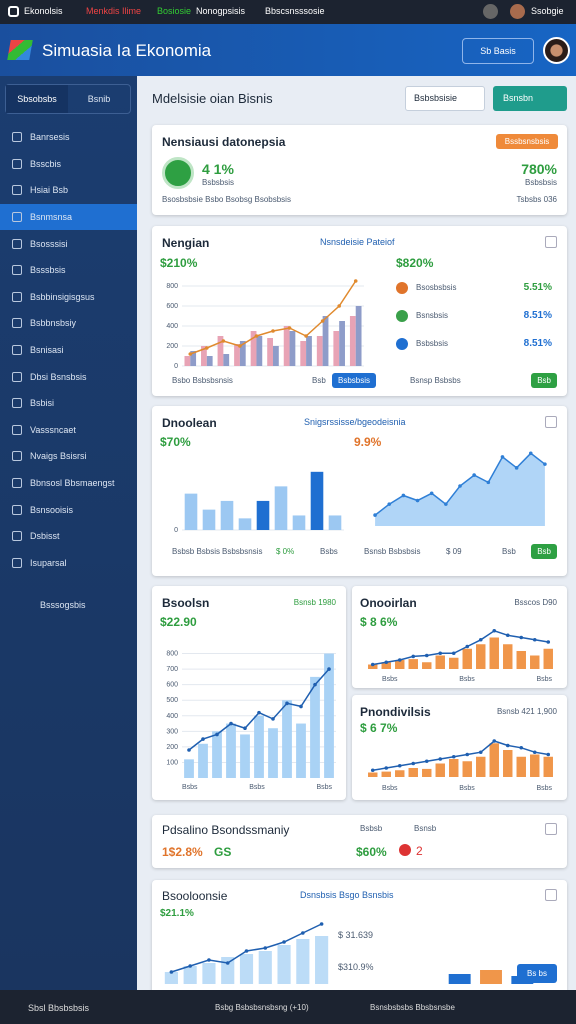  Describe the element at coordinates (174, 11) in the screenshot. I see `top-menu-item: Bosiosie` at that location.